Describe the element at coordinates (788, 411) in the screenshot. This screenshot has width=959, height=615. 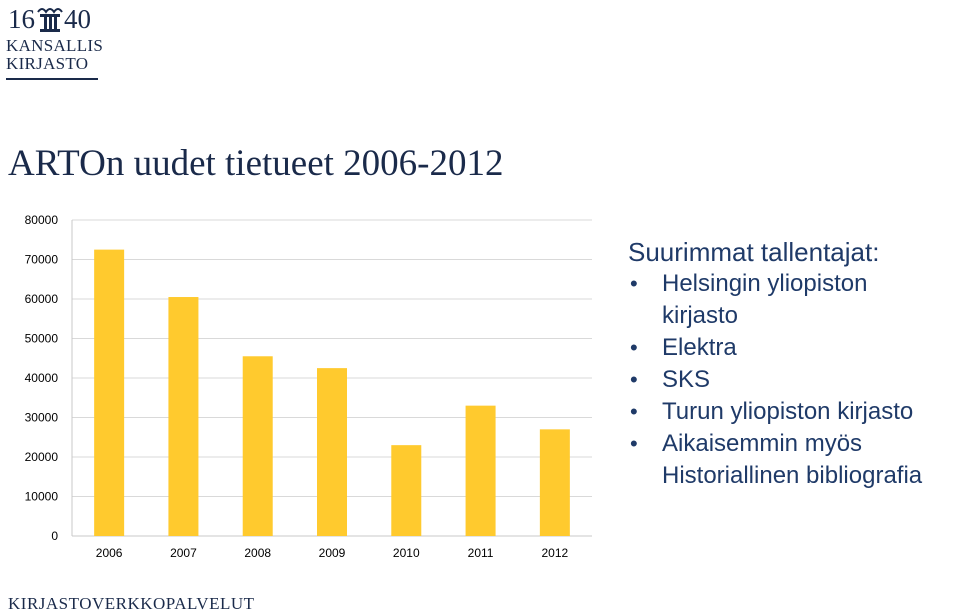
I see `list-item-text: Turun yliopiston kirjasto` at that location.